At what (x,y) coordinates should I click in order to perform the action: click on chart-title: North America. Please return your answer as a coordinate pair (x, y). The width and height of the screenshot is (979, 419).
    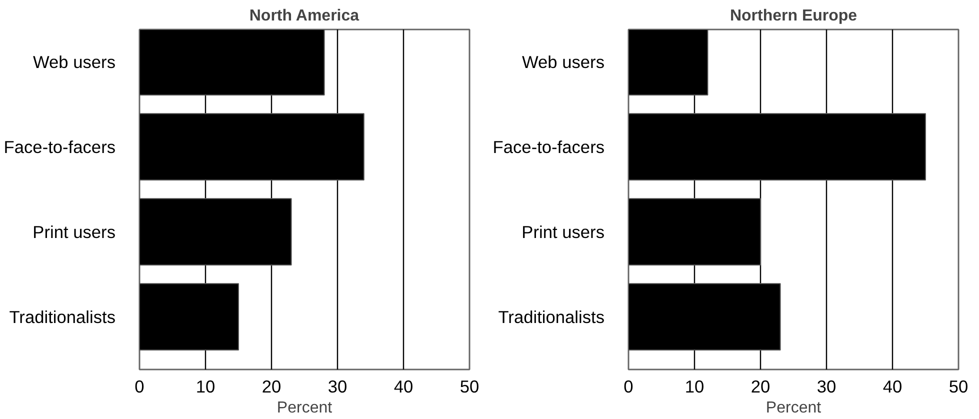
    Looking at the image, I should click on (304, 16).